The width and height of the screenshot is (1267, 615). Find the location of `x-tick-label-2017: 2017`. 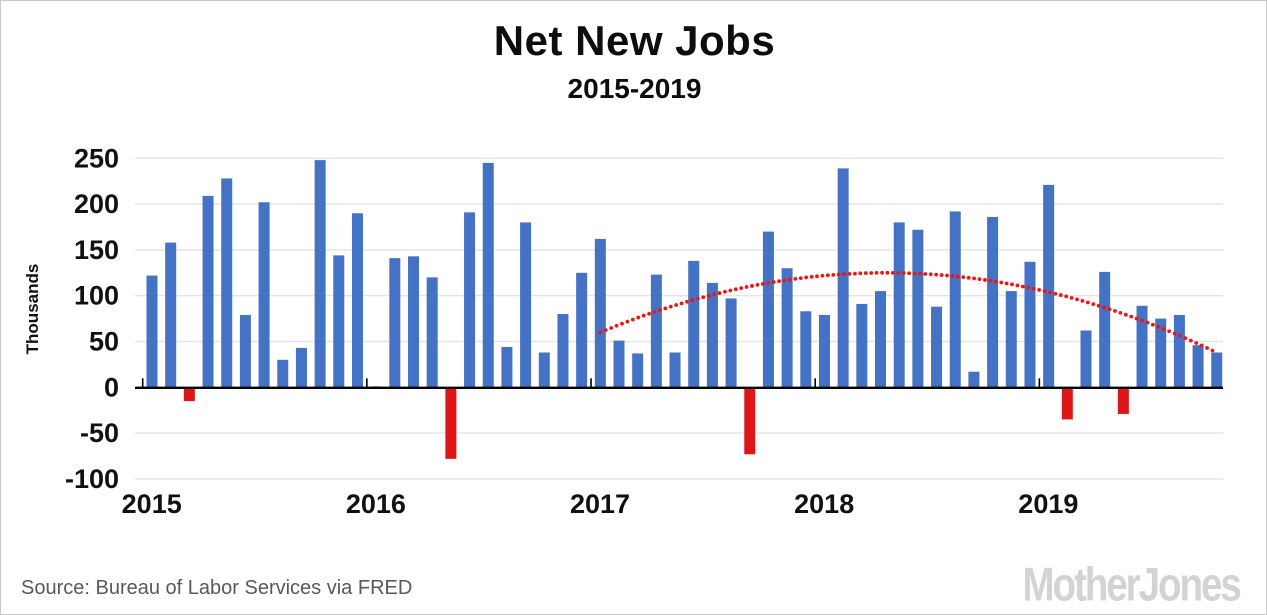

x-tick-label-2017: 2017 is located at coordinates (600, 504).